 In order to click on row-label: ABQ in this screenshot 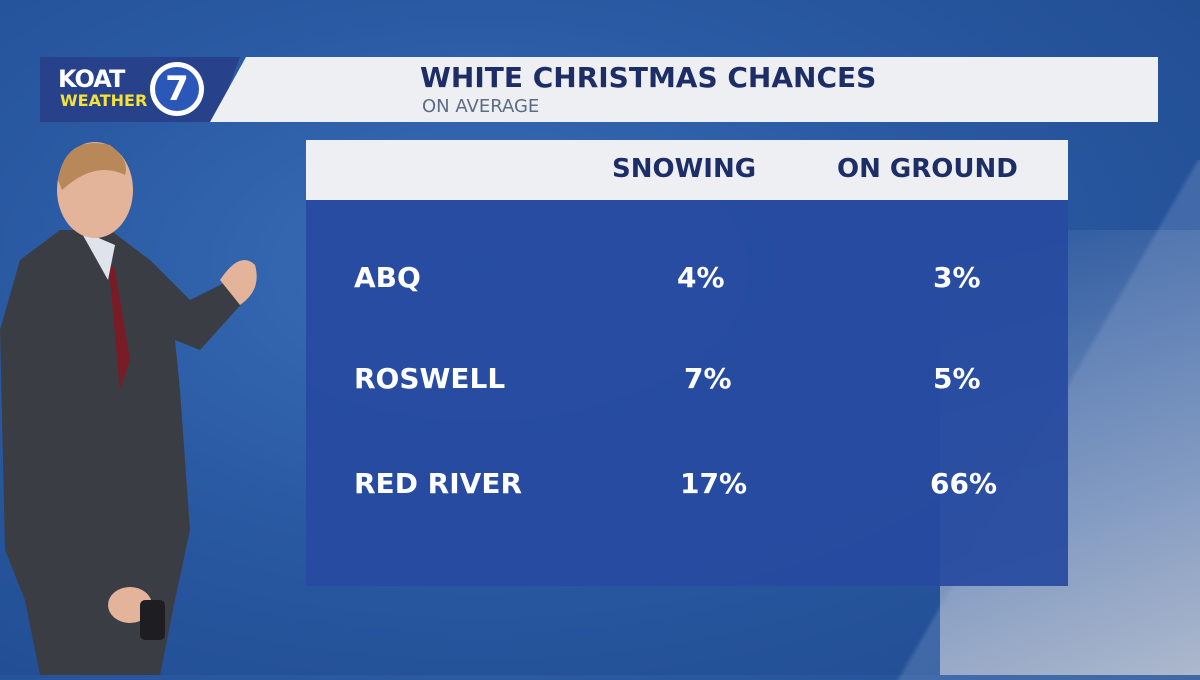, I will do `click(387, 277)`.